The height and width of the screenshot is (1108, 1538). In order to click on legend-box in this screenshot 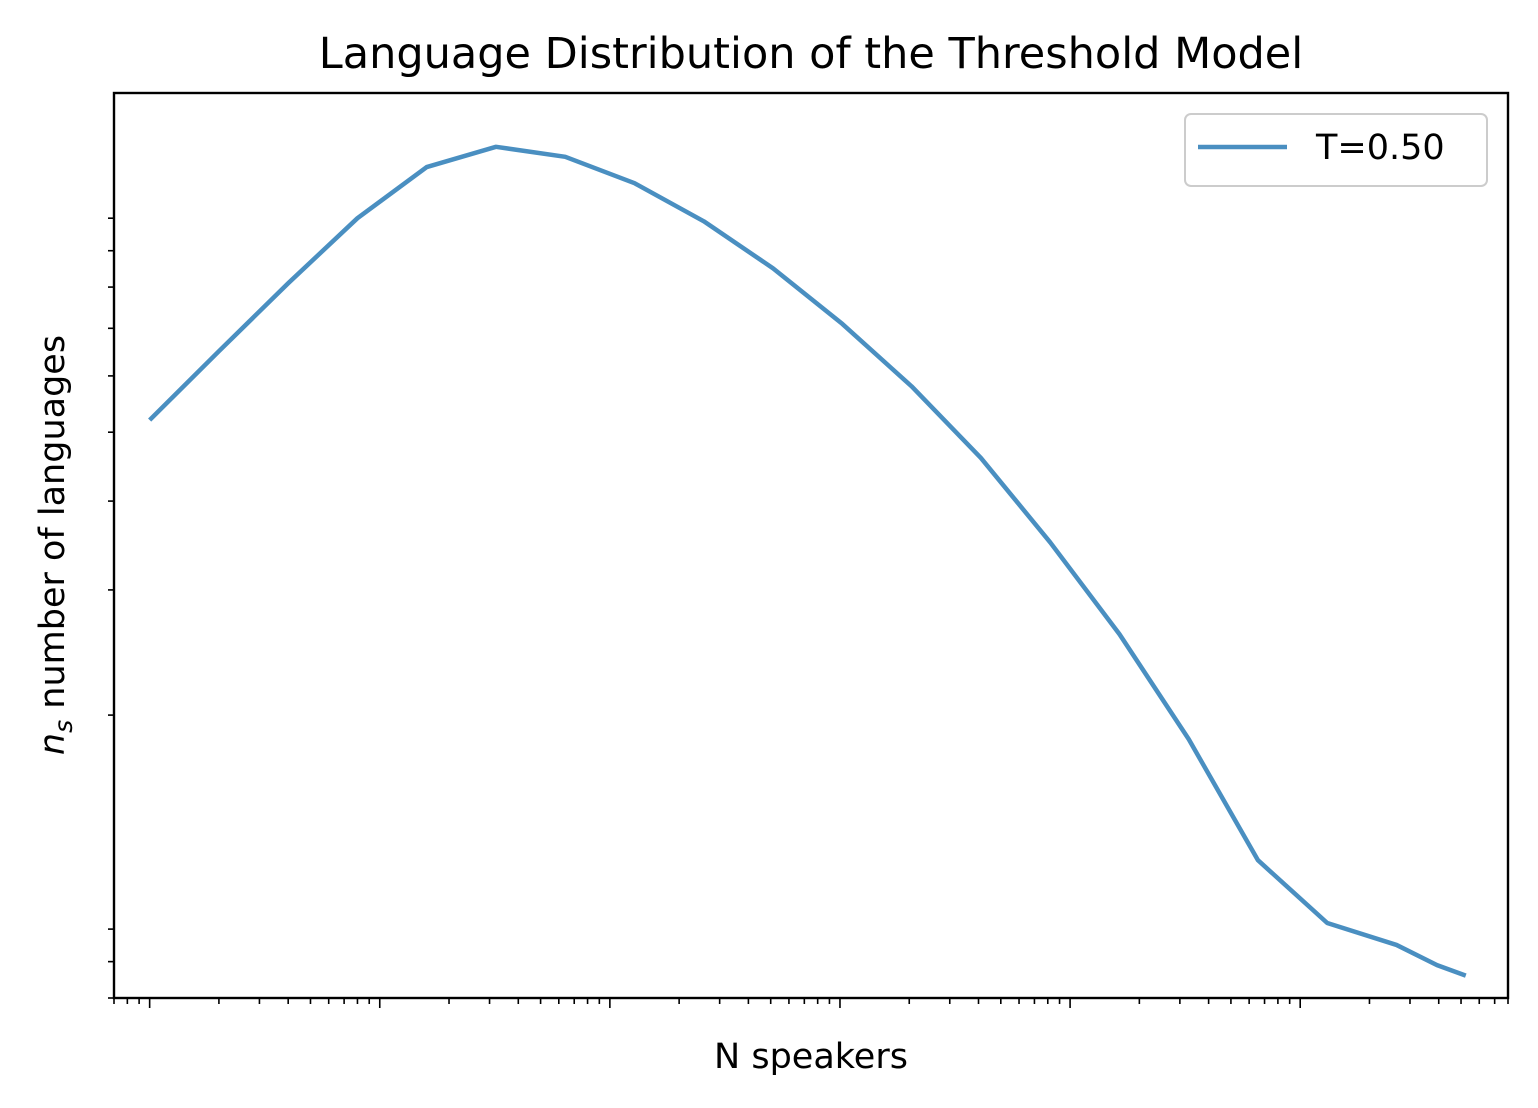, I will do `click(1336, 150)`.